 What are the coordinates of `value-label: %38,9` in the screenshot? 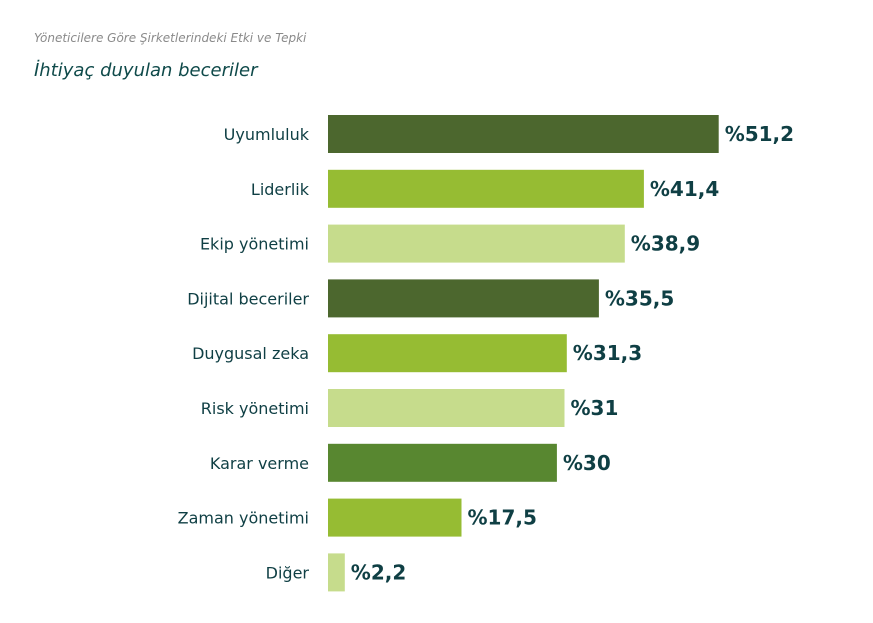 It's located at (665, 244).